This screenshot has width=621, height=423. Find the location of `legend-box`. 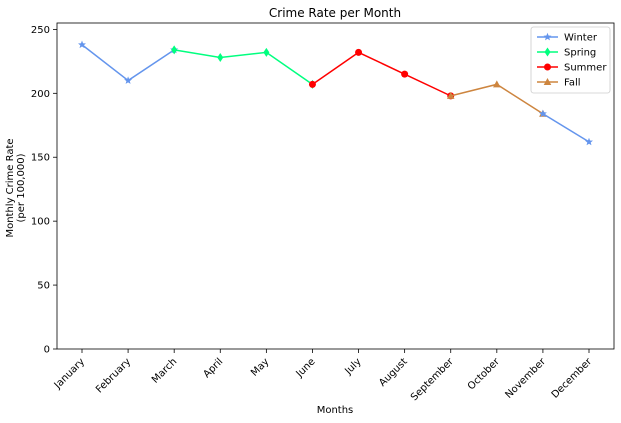

legend-box is located at coordinates (570, 60).